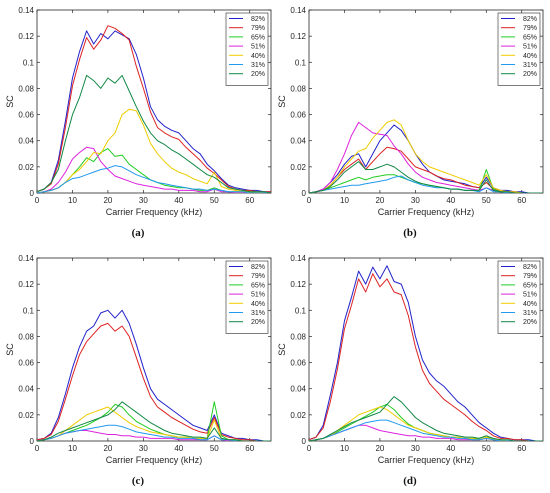  What do you see at coordinates (410, 481) in the screenshot?
I see `panel-caption: (d)` at bounding box center [410, 481].